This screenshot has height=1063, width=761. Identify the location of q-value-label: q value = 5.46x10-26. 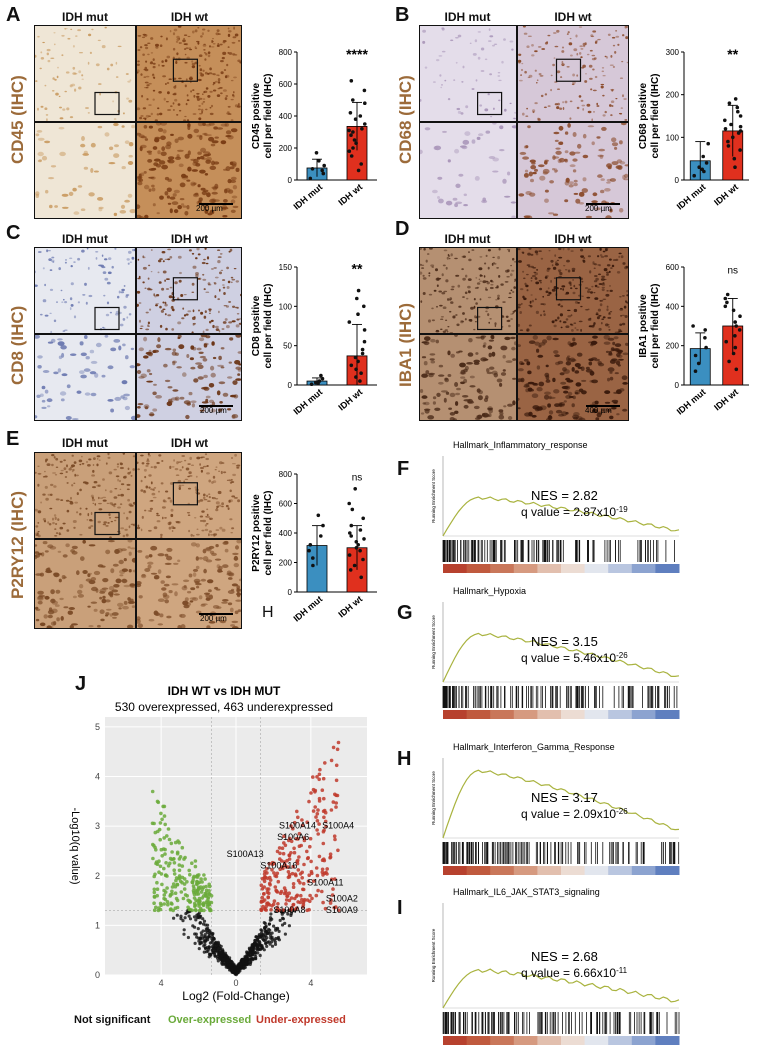
(574, 658).